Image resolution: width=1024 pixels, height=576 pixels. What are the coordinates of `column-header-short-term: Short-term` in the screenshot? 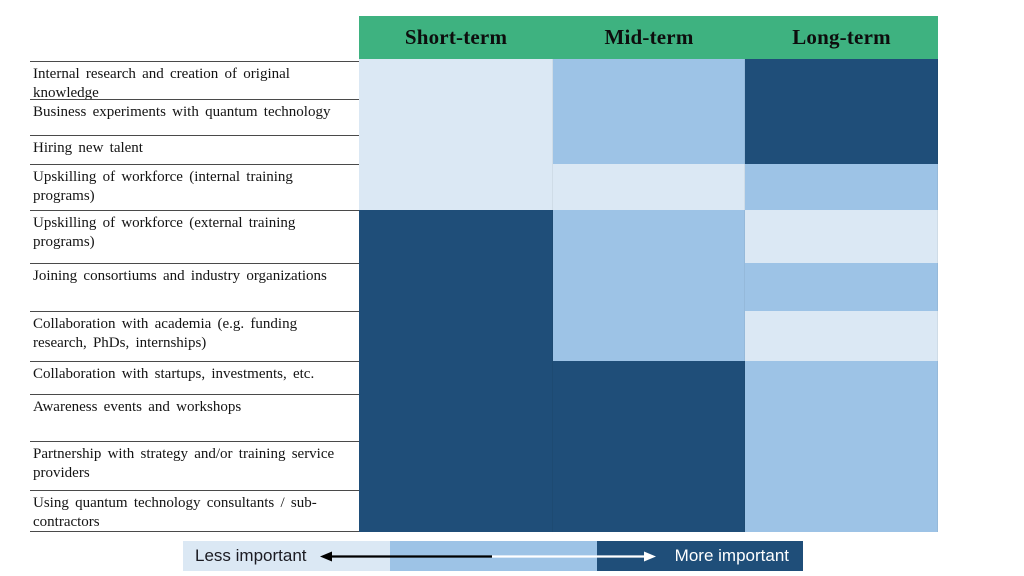 It's located at (456, 37).